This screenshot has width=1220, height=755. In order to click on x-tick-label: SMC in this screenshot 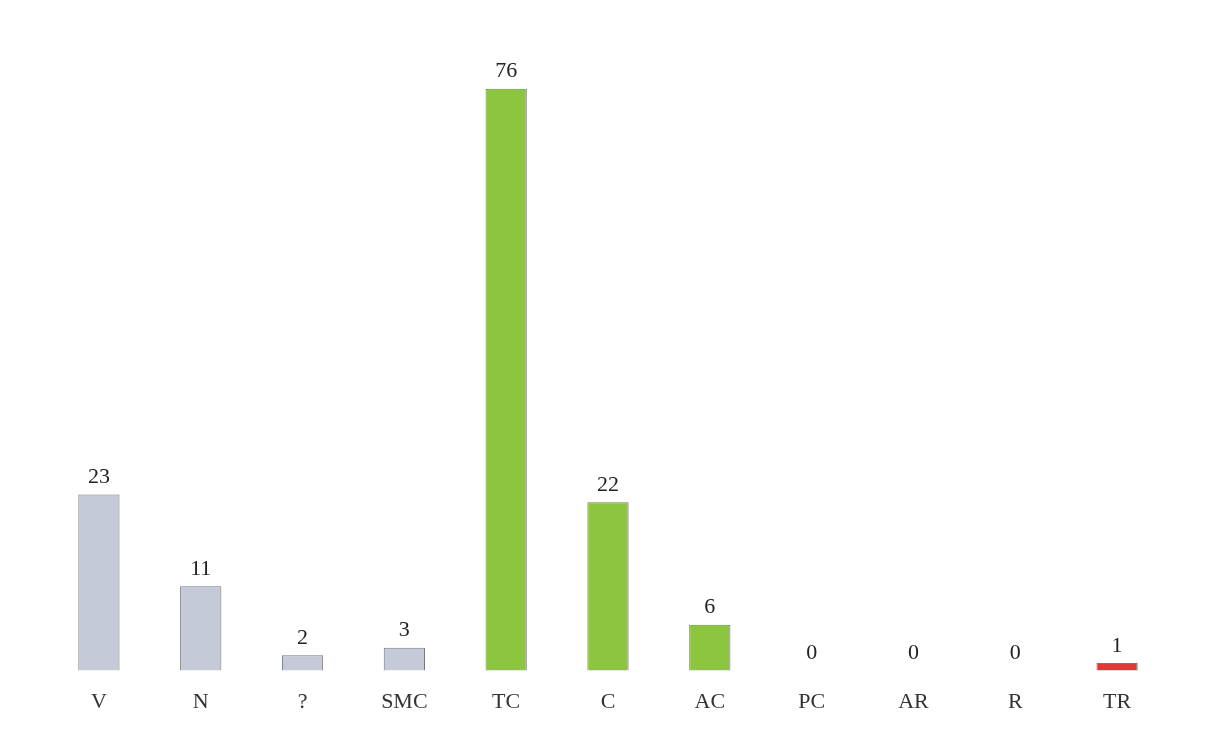, I will do `click(404, 700)`.